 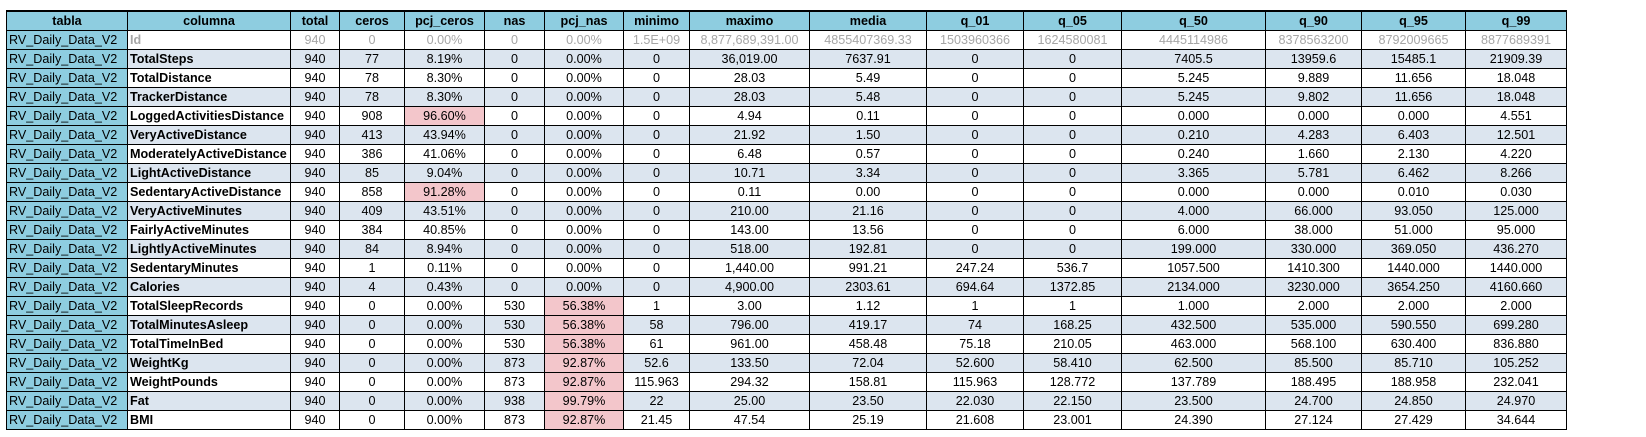 What do you see at coordinates (444, 78) in the screenshot?
I see `cell-pcj-ceros: 8.30%` at bounding box center [444, 78].